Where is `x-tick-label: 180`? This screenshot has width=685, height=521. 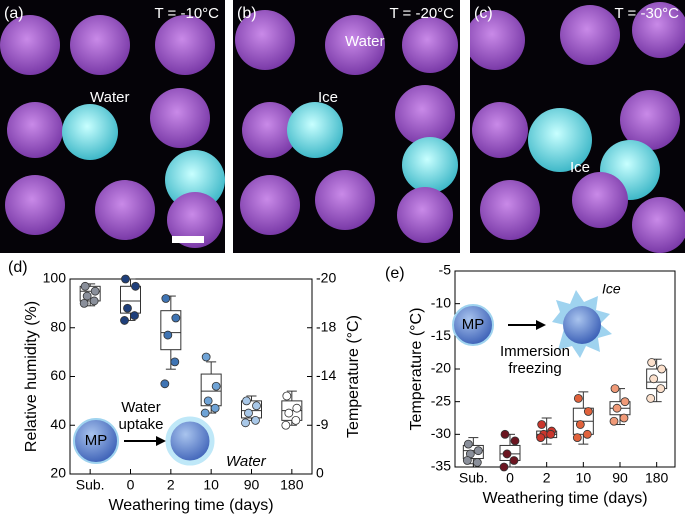 x-tick-label: 180 is located at coordinates (657, 478).